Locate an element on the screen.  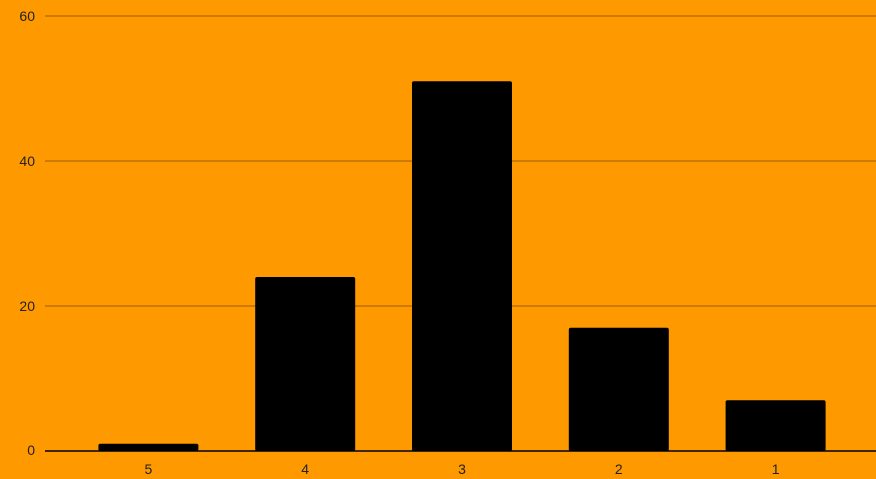
x-tick-label: 2 is located at coordinates (619, 469).